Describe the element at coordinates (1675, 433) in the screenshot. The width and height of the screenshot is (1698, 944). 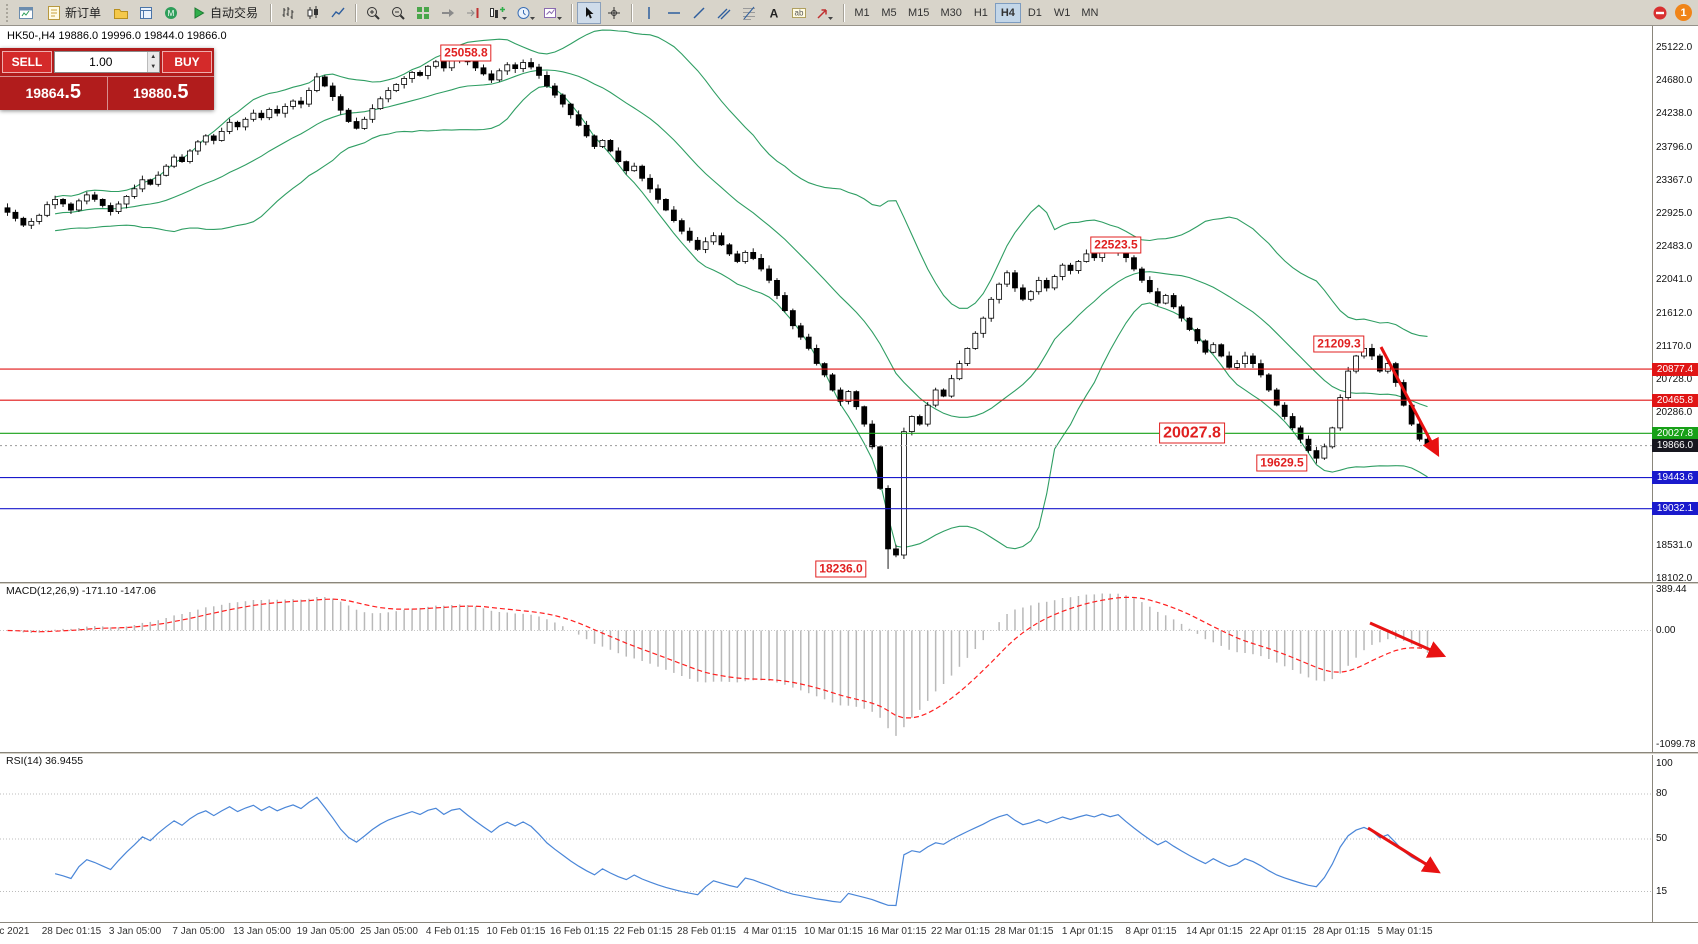
I see `price-tag-20027.8: 20027.8` at that location.